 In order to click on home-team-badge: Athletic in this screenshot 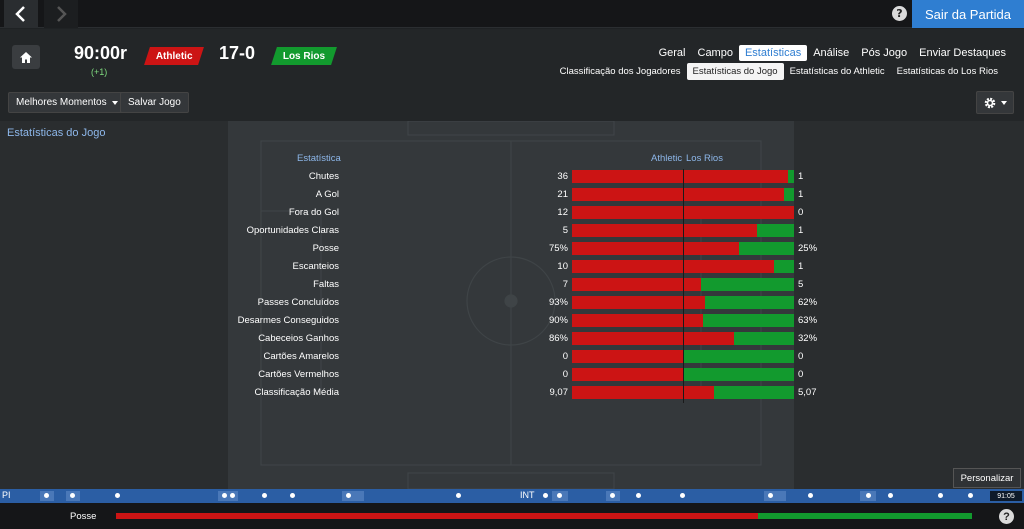, I will do `click(174, 56)`.